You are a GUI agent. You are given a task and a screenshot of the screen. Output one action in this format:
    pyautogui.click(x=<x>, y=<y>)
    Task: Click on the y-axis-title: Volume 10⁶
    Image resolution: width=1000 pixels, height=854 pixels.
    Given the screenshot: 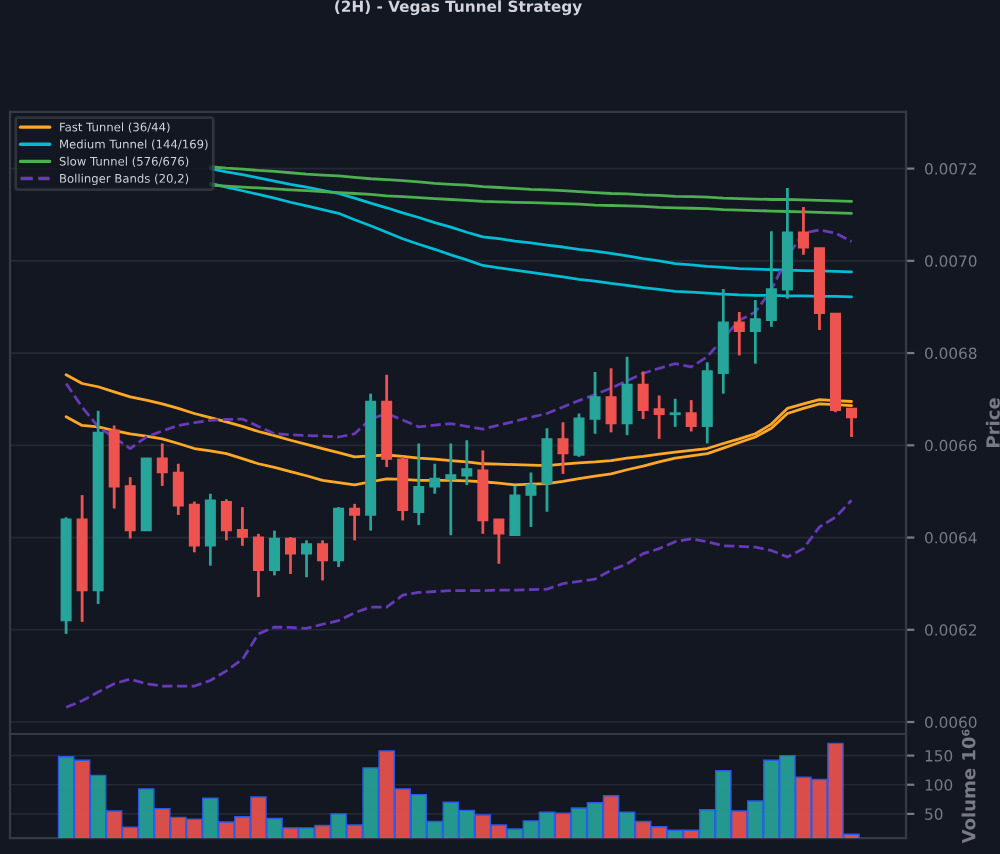 What is the action you would take?
    pyautogui.click(x=968, y=786)
    